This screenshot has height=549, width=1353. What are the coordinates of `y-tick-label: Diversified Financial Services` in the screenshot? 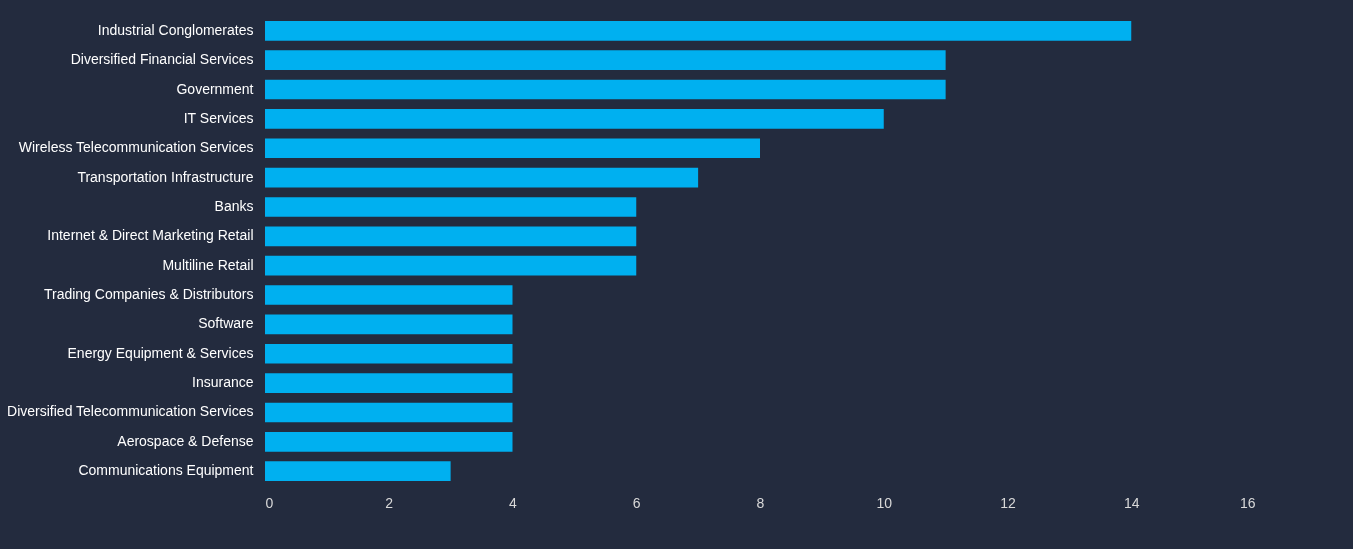 It's located at (162, 59).